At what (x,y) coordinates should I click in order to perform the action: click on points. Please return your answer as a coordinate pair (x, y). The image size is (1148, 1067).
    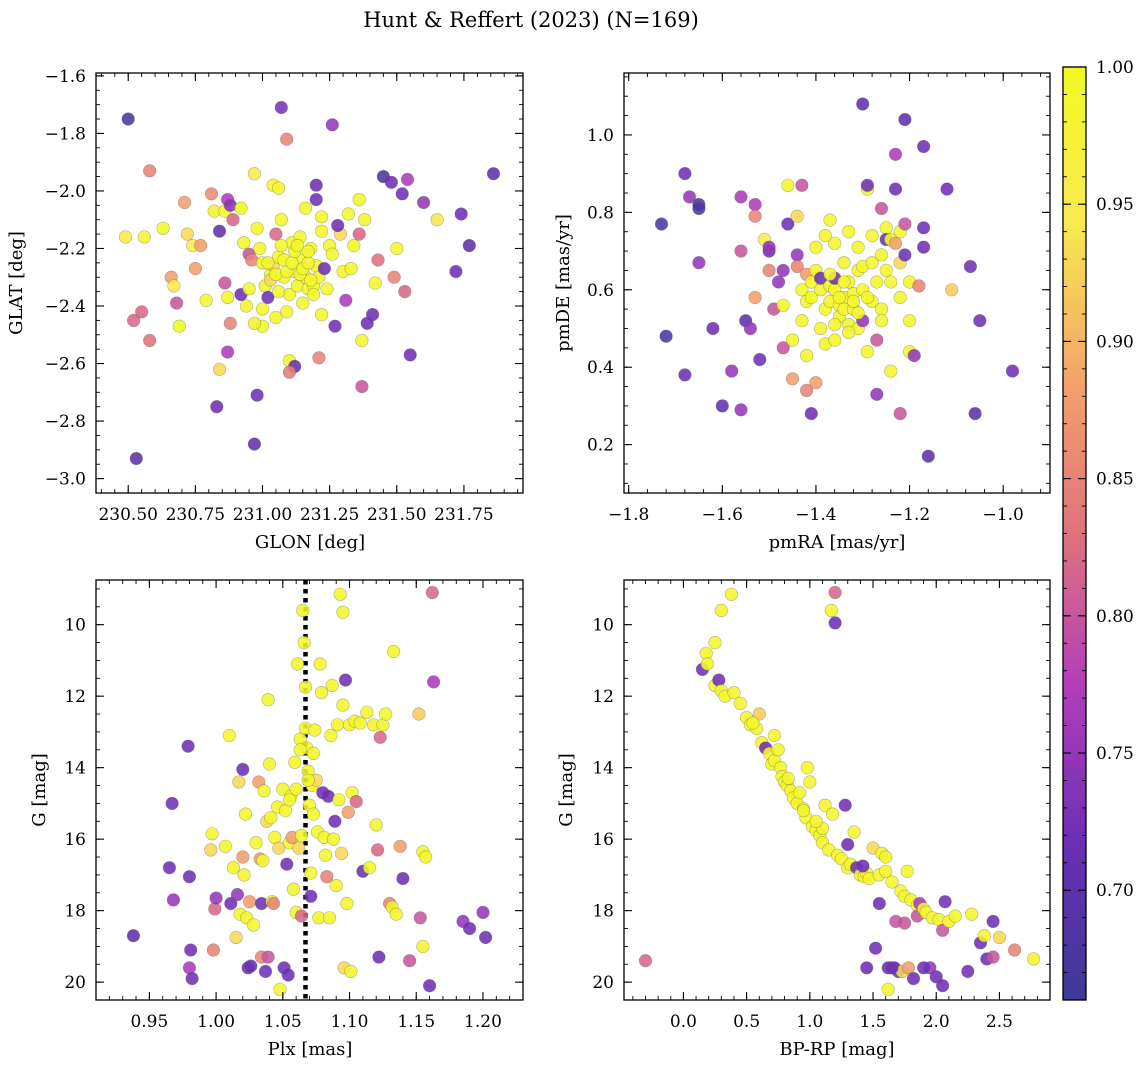
    Looking at the image, I should click on (309, 283).